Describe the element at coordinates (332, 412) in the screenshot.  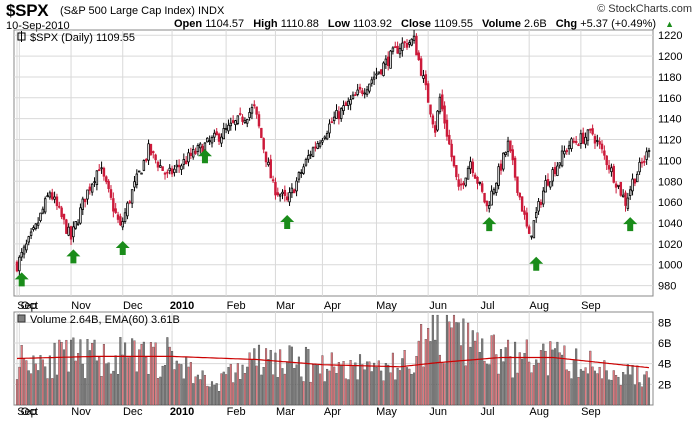
I see `volume-x-tick-label: Apr` at that location.